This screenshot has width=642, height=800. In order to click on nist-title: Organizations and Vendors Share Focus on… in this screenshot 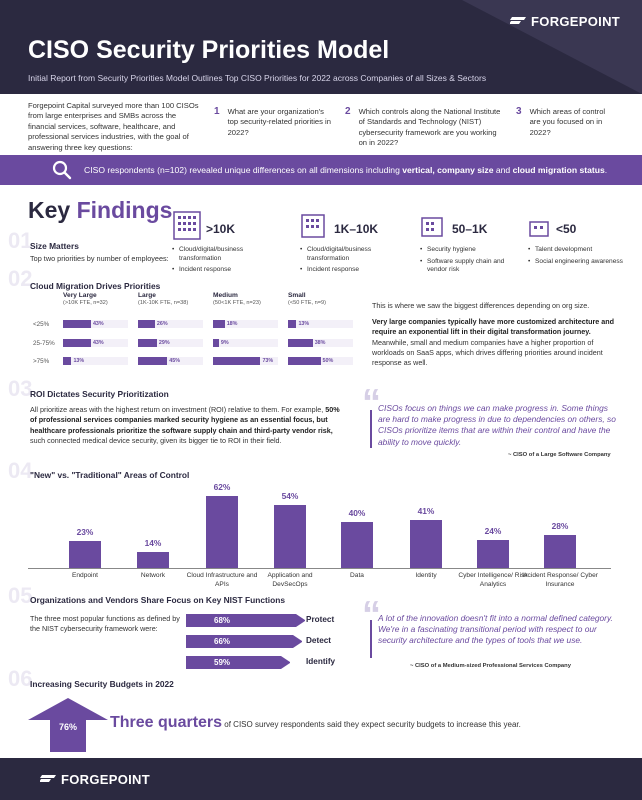, I will do `click(158, 600)`.